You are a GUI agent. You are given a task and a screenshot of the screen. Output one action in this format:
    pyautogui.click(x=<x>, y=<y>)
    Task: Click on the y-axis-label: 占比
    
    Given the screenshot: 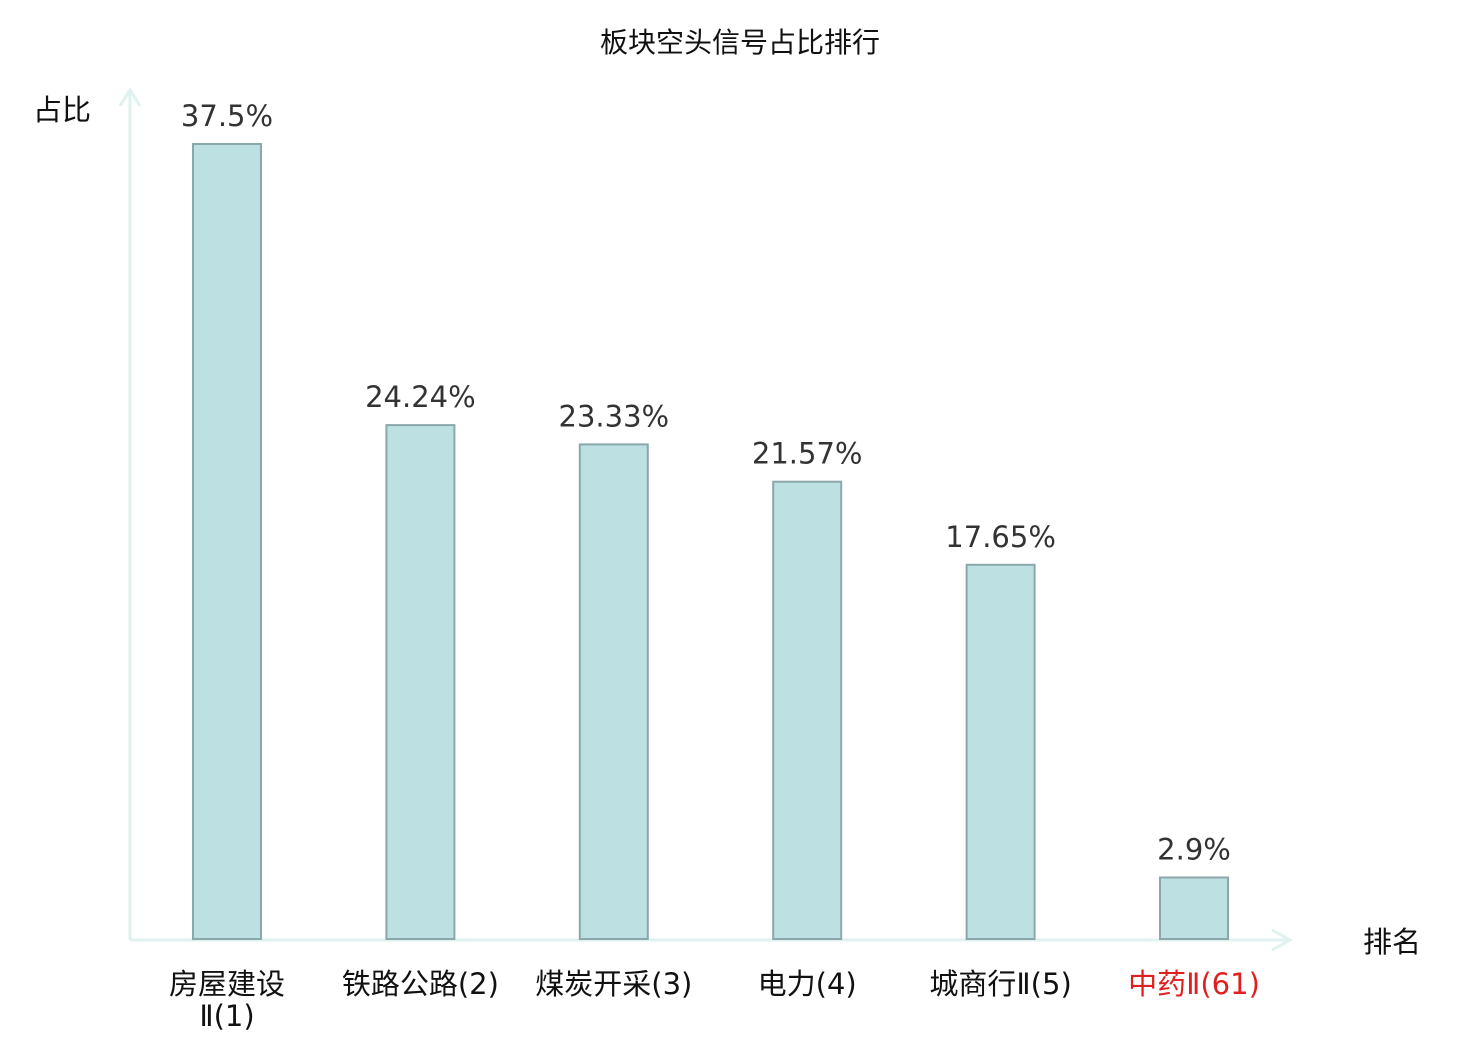 What is the action you would take?
    pyautogui.click(x=62, y=110)
    